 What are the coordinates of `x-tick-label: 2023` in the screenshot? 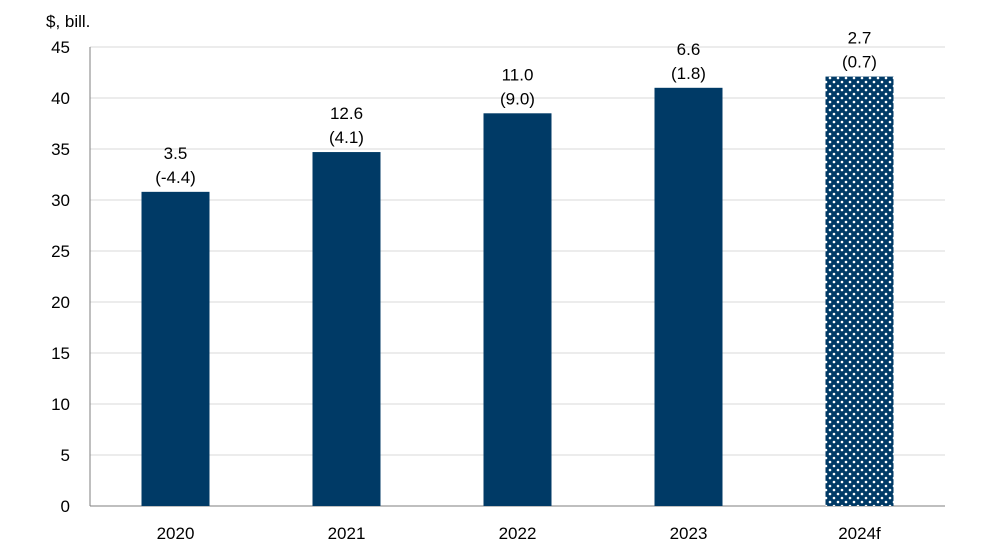 It's located at (689, 533).